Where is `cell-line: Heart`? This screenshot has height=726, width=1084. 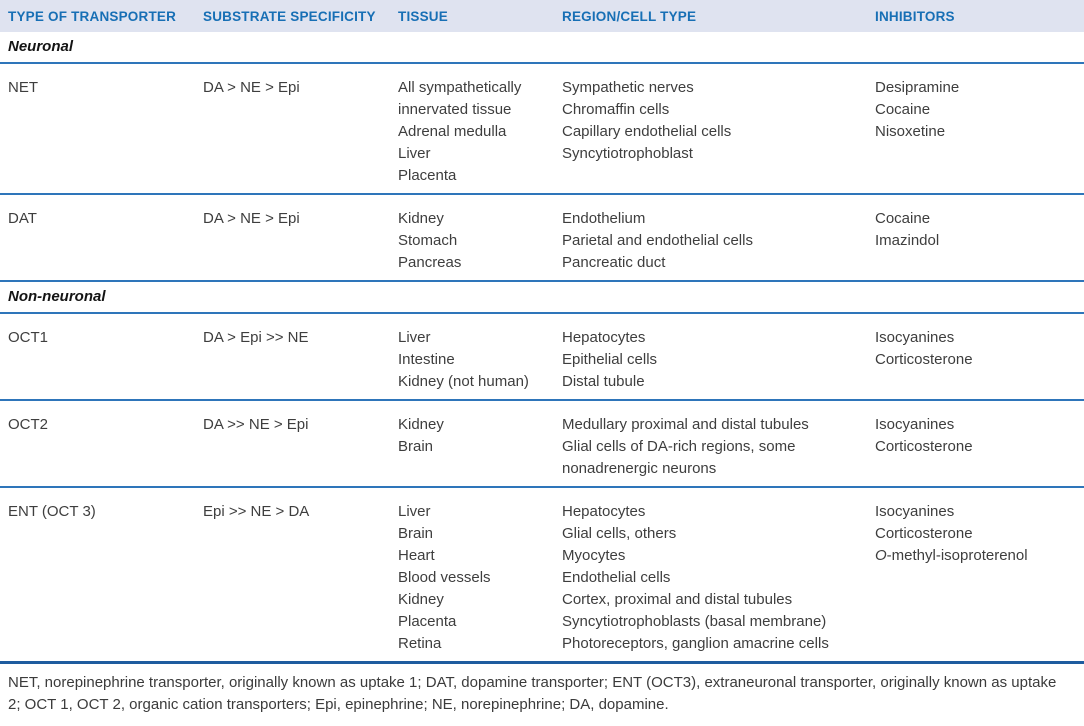
cell-line: Heart is located at coordinates (416, 555).